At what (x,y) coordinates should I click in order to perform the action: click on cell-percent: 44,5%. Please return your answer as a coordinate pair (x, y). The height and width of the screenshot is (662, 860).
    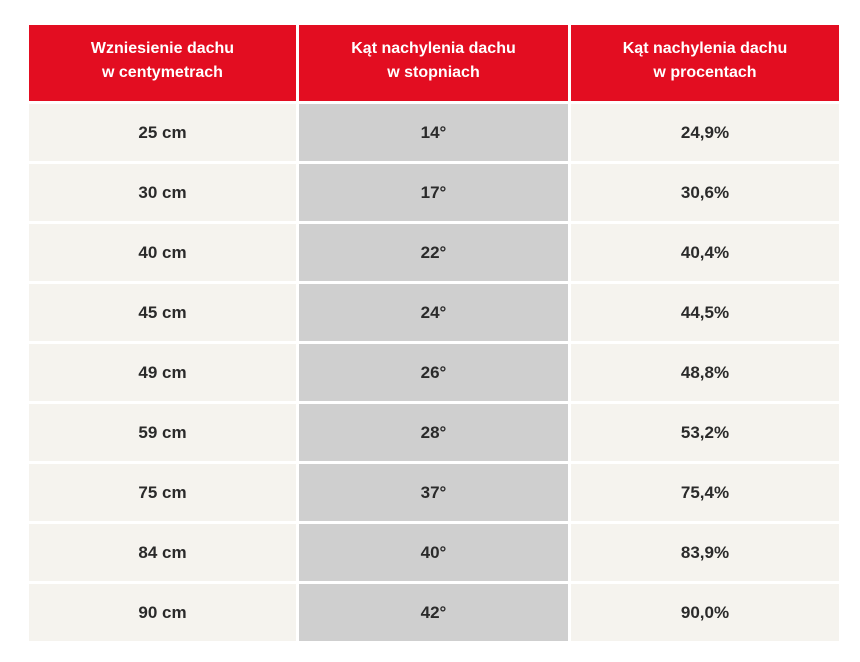
    Looking at the image, I should click on (705, 312).